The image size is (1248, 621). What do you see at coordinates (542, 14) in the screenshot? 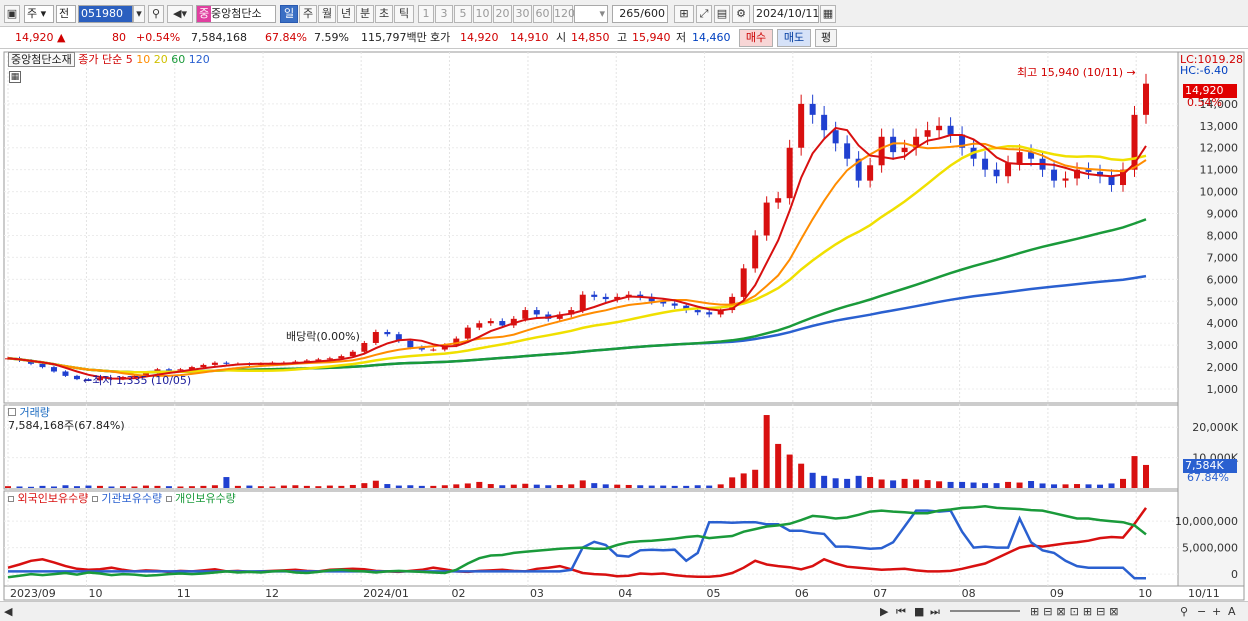
I see `interval-60: 60` at bounding box center [542, 14].